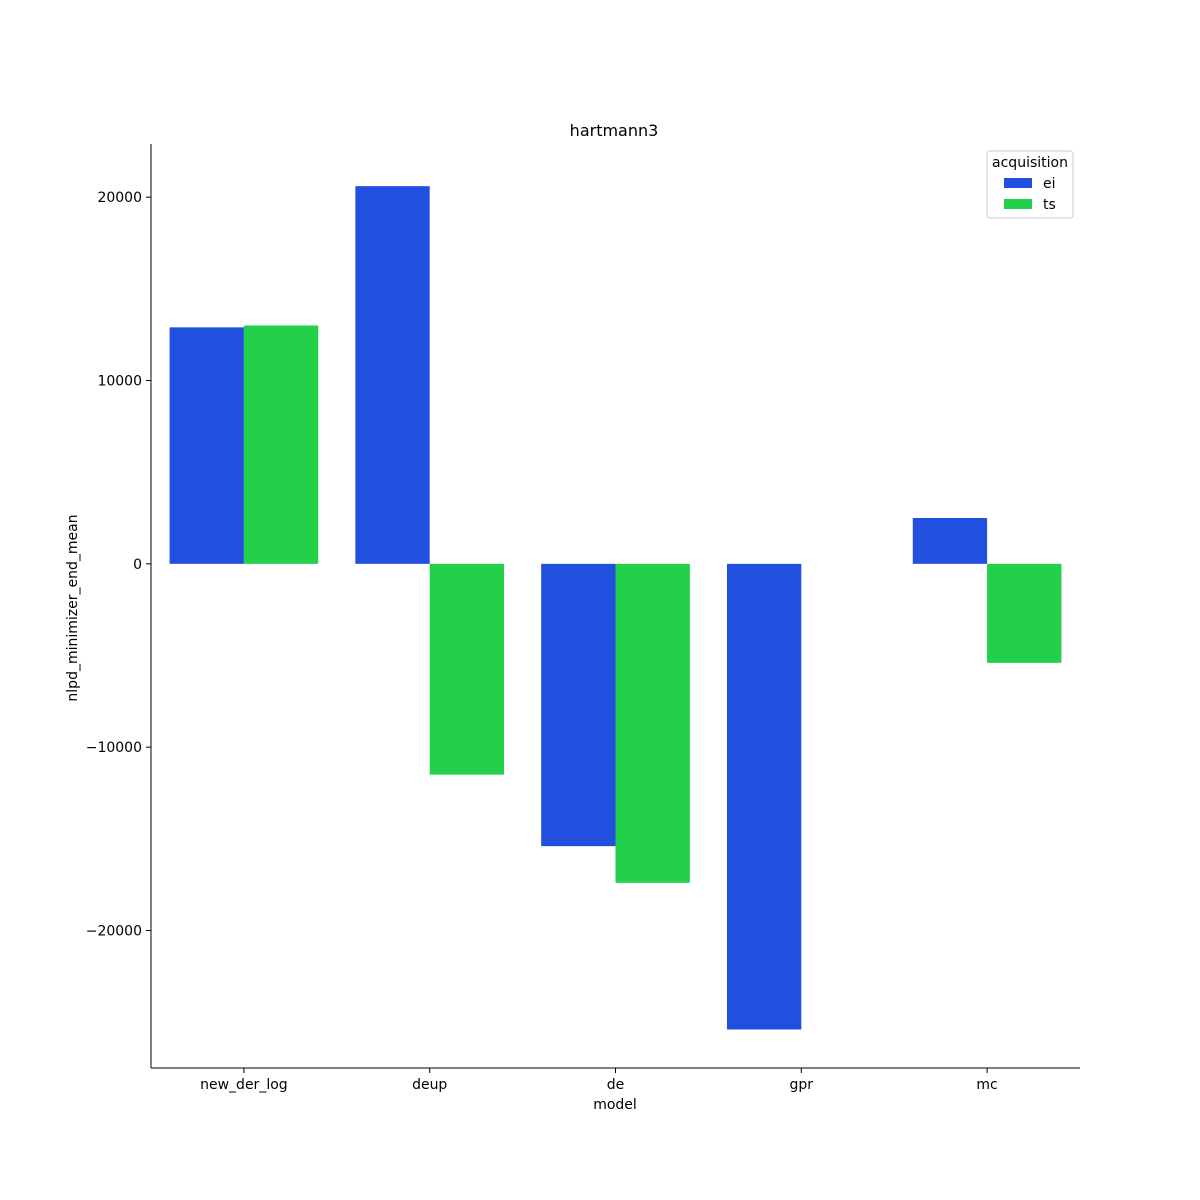 The image size is (1200, 1200). Describe the element at coordinates (429, 1085) in the screenshot. I see `x-tick-label: deup` at that location.